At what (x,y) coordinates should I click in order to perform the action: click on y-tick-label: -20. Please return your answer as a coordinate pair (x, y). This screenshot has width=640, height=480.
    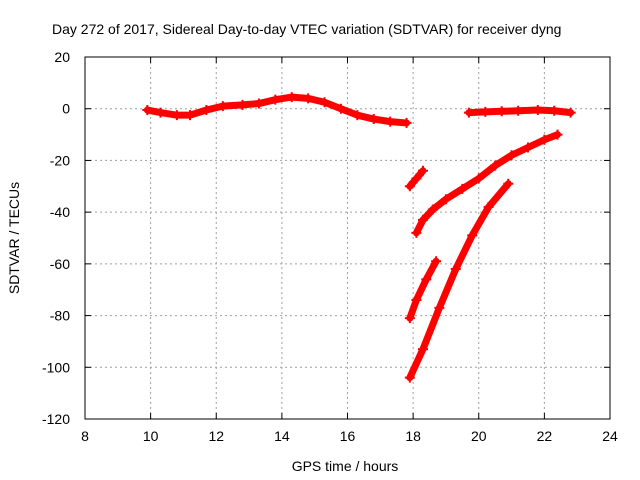
    Looking at the image, I should click on (60, 160).